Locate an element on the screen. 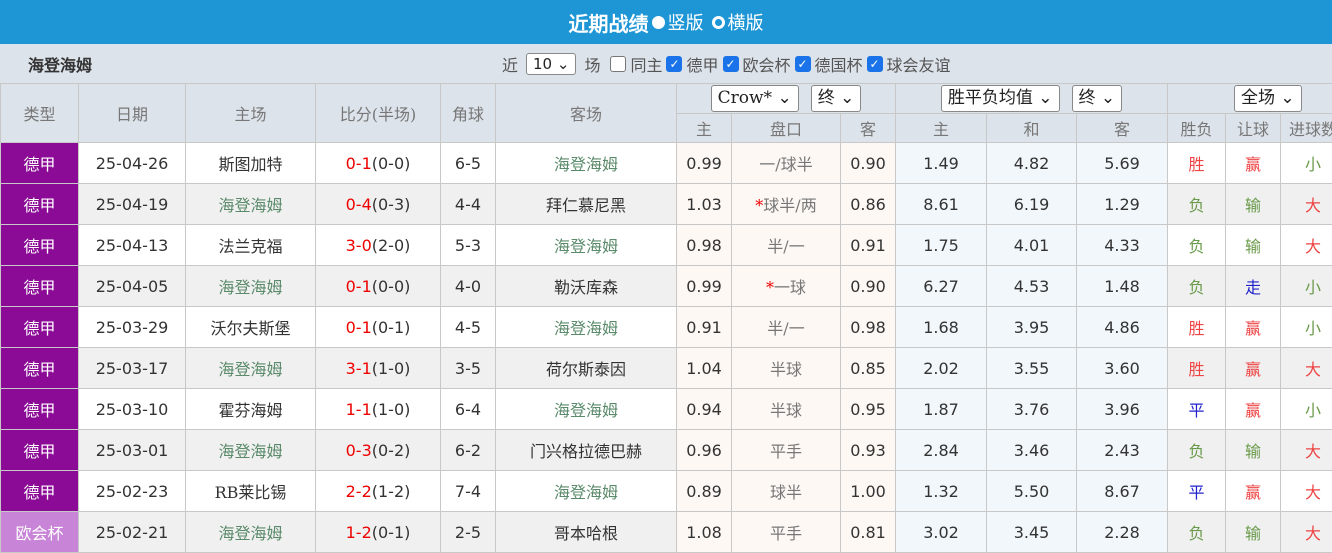 This screenshot has height=553, width=1332. home-team: 斯图加特 is located at coordinates (251, 163).